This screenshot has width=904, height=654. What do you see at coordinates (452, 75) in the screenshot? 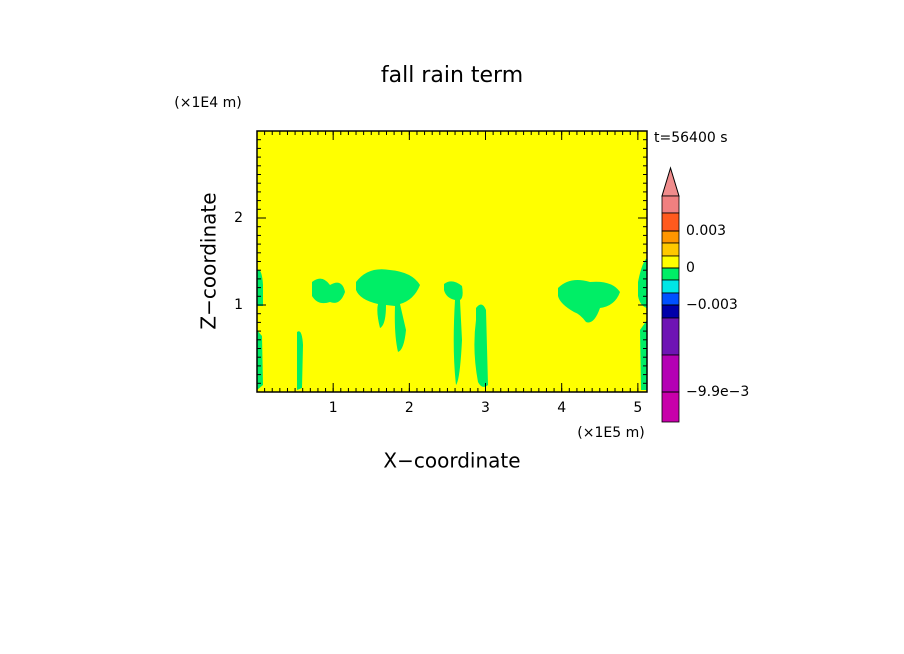
I see `chart-title: fall rain term` at bounding box center [452, 75].